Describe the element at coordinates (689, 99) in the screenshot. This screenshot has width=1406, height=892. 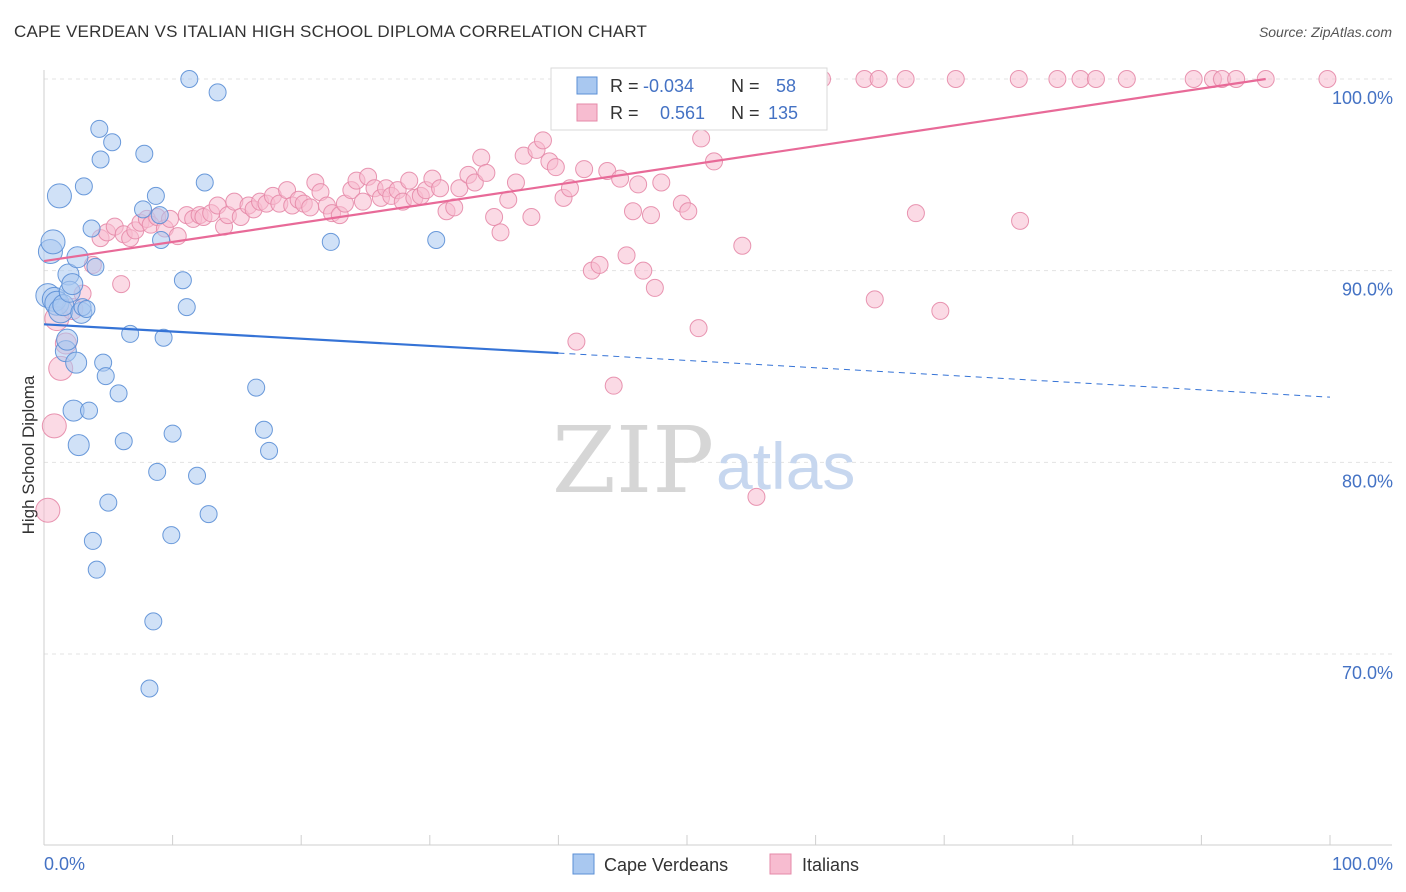
I see `stats-legend: R = -0.034 N = 58 R = 0.561 N = 135` at that location.